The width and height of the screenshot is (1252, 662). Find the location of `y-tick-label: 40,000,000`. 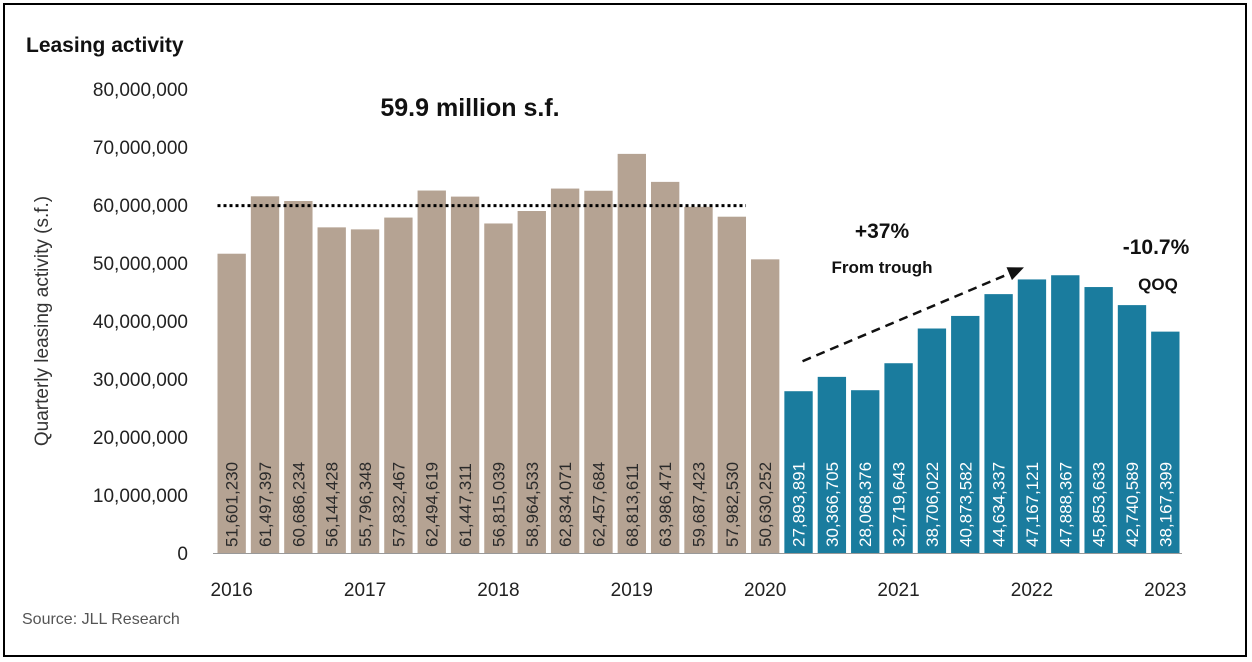

y-tick-label: 40,000,000 is located at coordinates (140, 322).